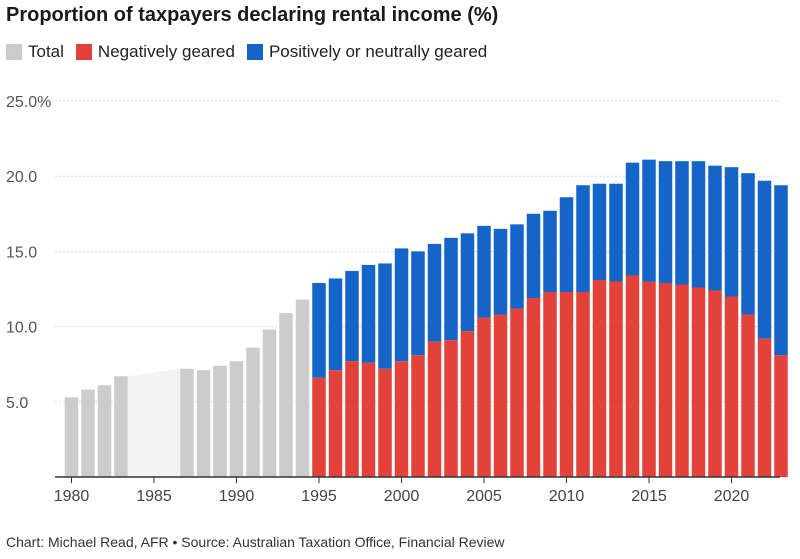 The width and height of the screenshot is (800, 559). Describe the element at coordinates (121, 426) in the screenshot. I see `bar-total-1983` at that location.